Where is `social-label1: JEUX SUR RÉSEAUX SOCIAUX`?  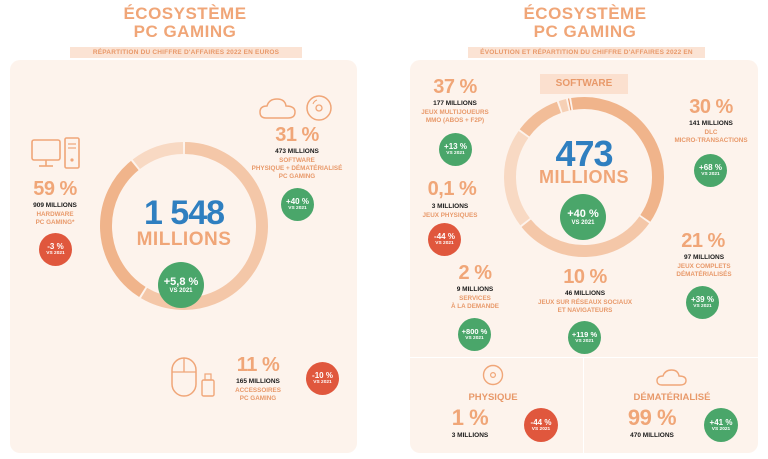
social-label1: JEUX SUR RÉSEAUX SOCIAUX is located at coordinates (585, 302).